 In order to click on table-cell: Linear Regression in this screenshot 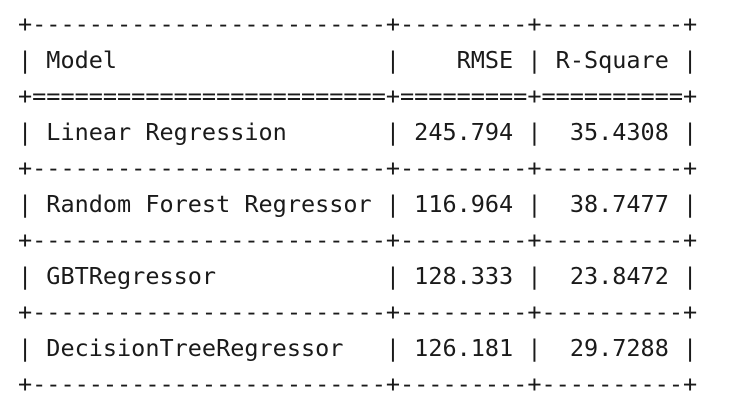, I will do `click(209, 132)`.